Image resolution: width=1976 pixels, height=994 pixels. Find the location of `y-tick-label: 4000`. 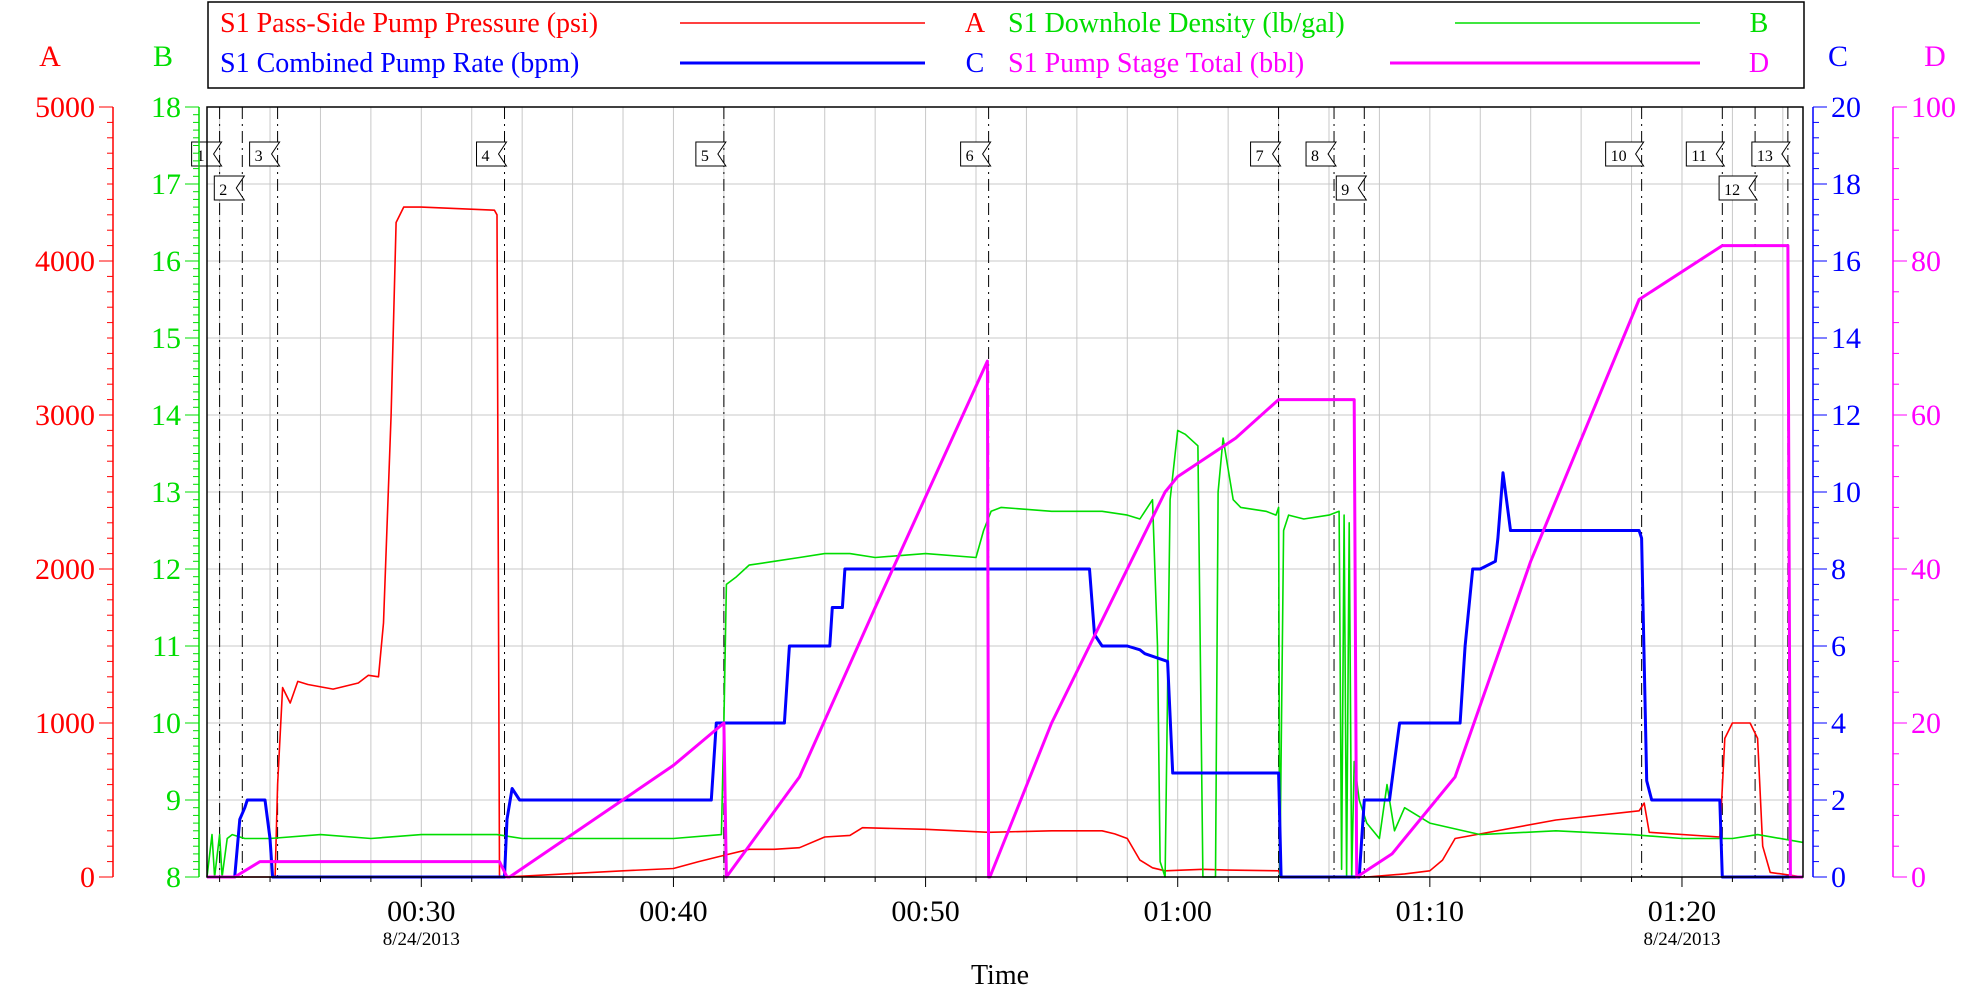

y-tick-label: 4000 is located at coordinates (65, 261).